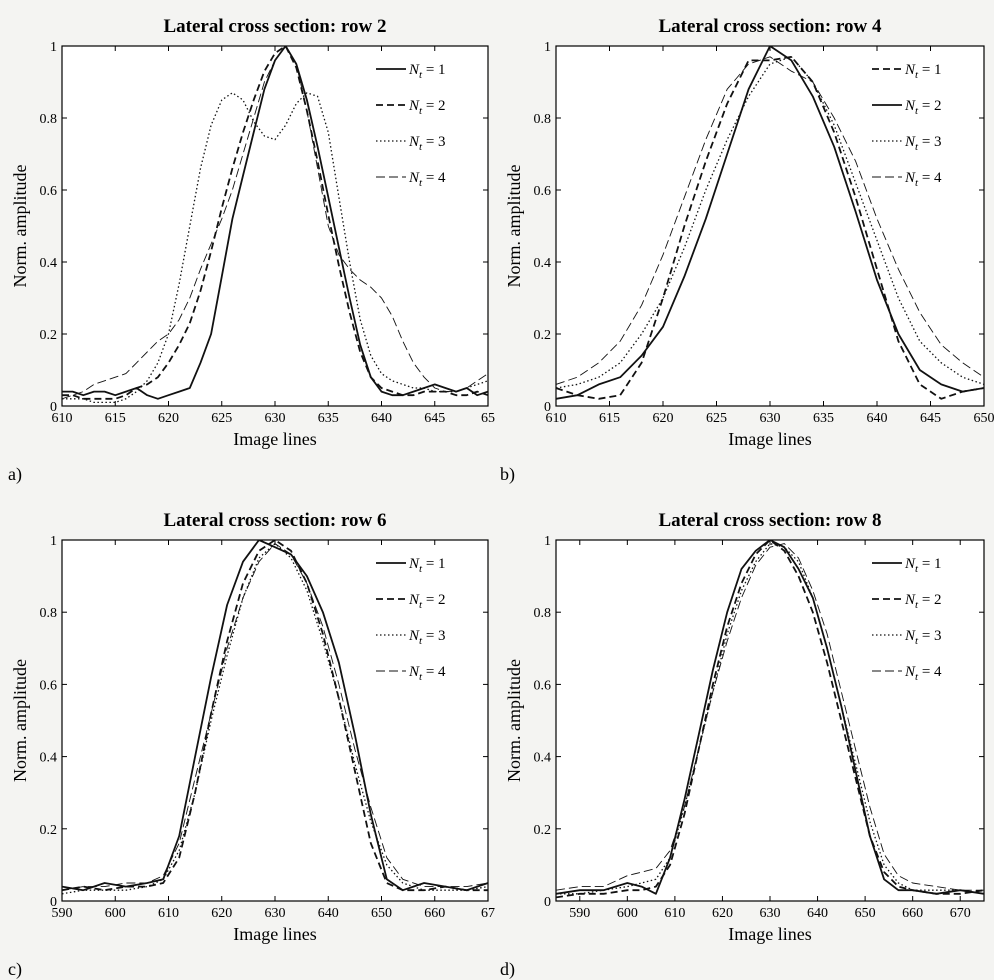  Describe the element at coordinates (15, 474) in the screenshot. I see `panel-label: a)` at that location.